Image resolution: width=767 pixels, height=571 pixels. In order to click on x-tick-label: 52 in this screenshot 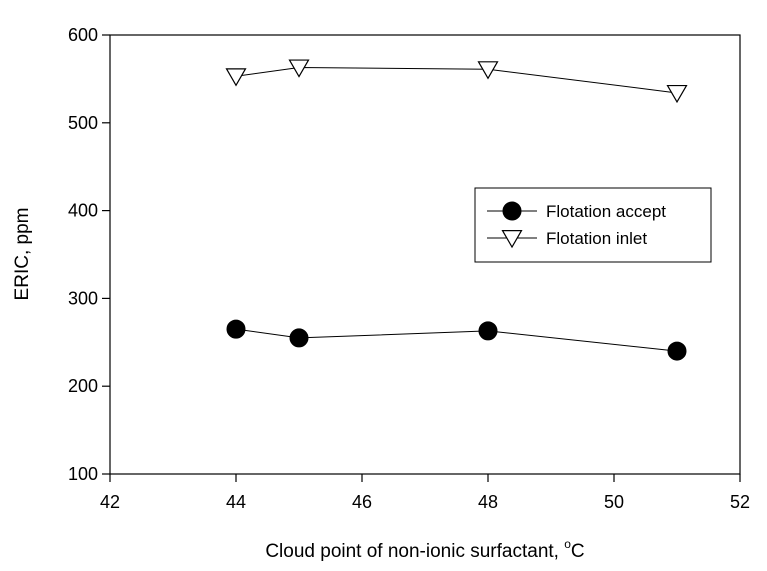, I will do `click(740, 502)`.